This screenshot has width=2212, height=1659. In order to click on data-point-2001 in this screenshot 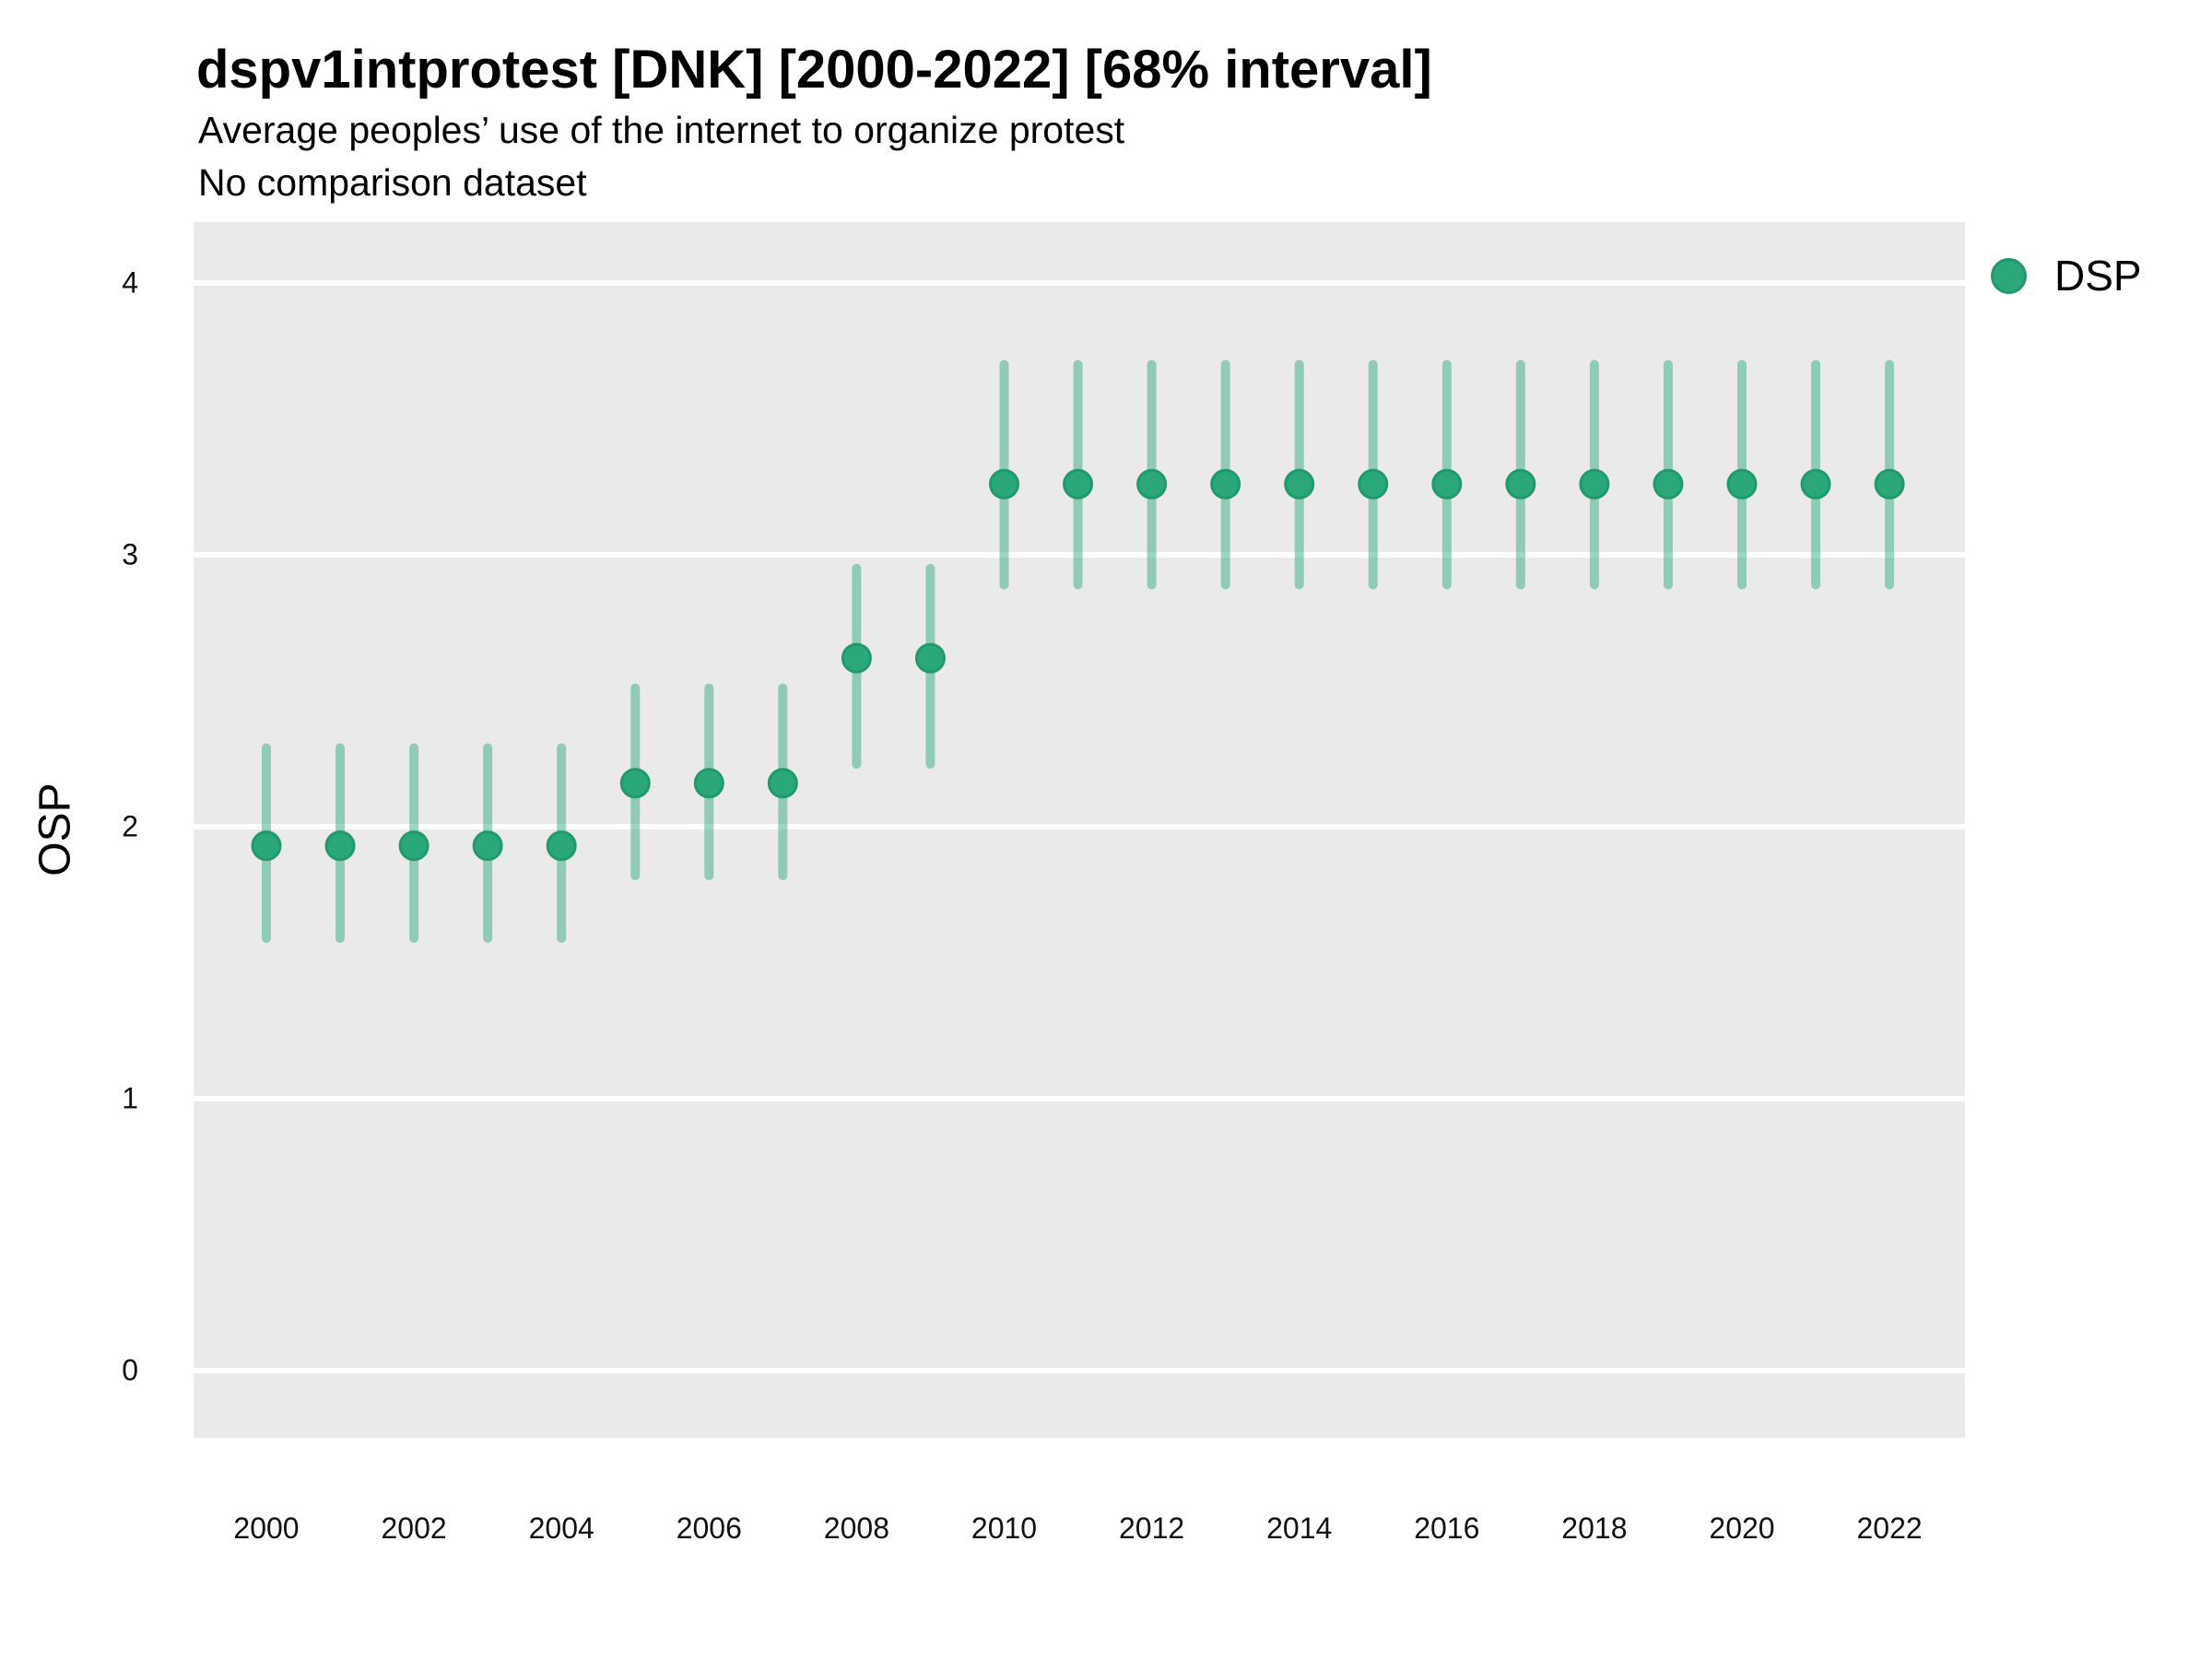, I will do `click(340, 846)`.